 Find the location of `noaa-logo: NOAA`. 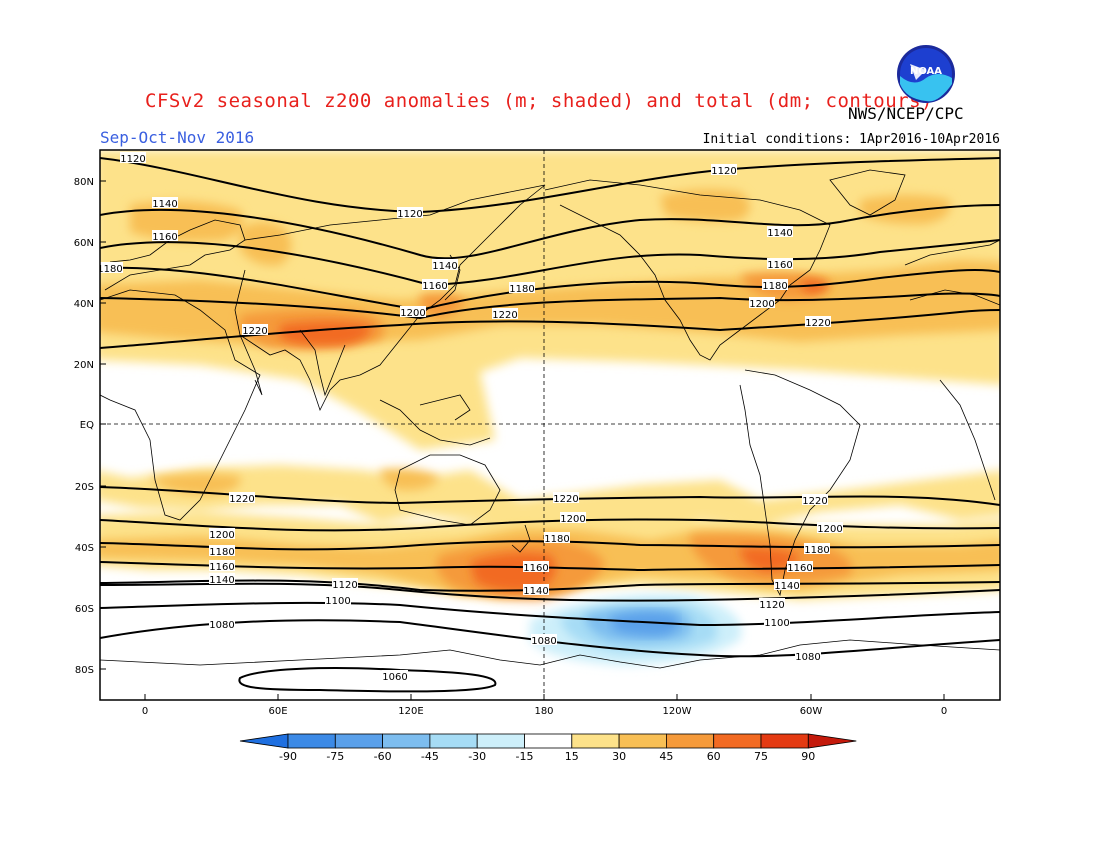

noaa-logo: NOAA is located at coordinates (926, 74).